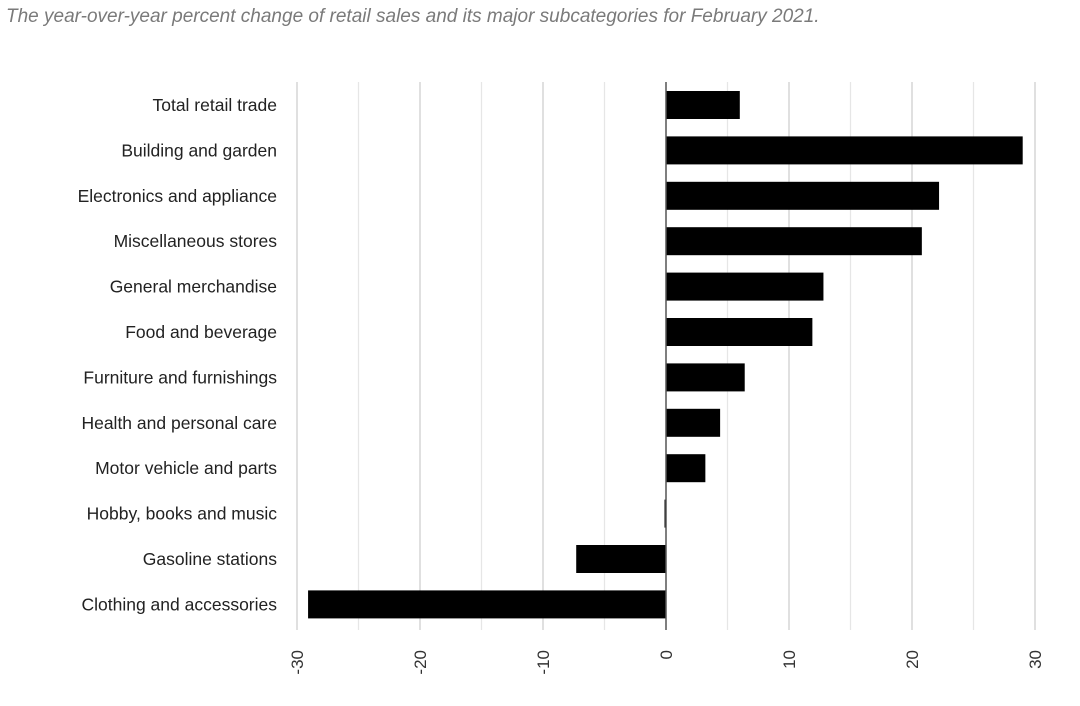  Describe the element at coordinates (182, 514) in the screenshot. I see `category-label: Hobby, books and music` at that location.